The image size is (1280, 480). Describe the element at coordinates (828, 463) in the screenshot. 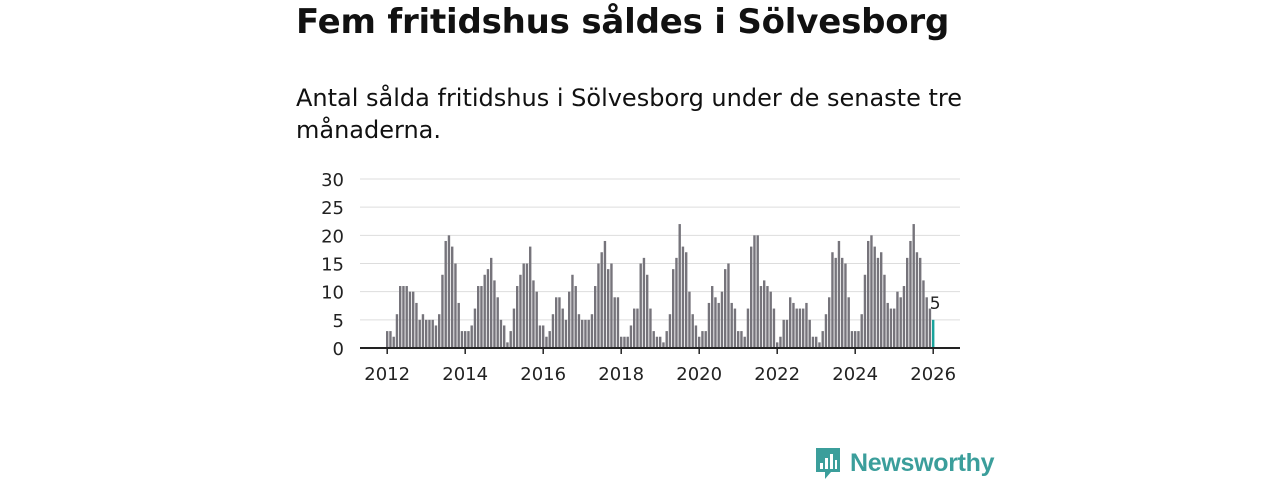

I see `newsworthy-logo-icon` at that location.